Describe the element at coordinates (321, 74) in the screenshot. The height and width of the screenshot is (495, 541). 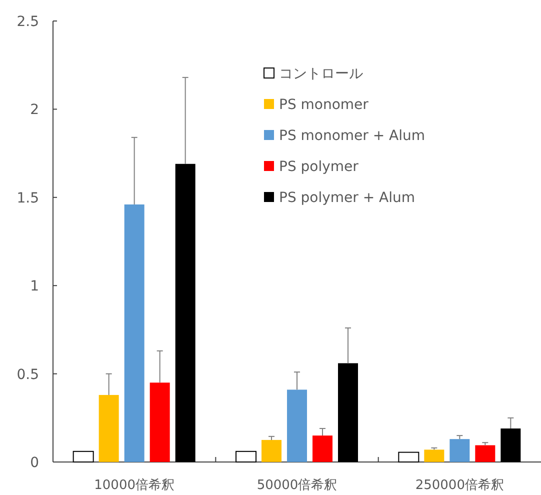
I see `legend-label: コントロール` at that location.